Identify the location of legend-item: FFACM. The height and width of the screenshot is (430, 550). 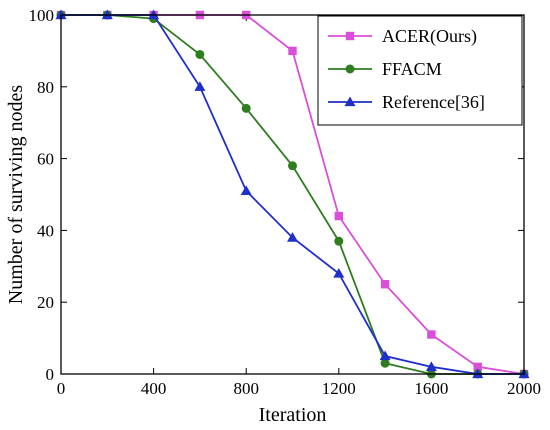
(385, 69).